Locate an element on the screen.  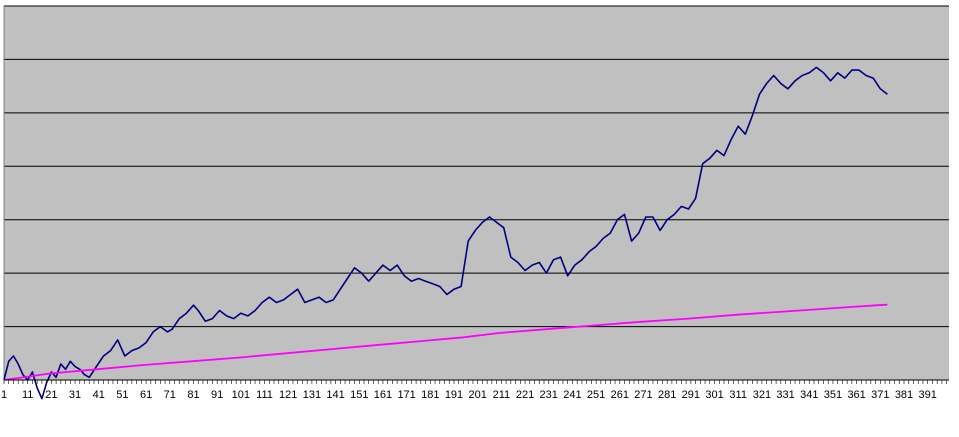
x-tick-label: 231 is located at coordinates (549, 395).